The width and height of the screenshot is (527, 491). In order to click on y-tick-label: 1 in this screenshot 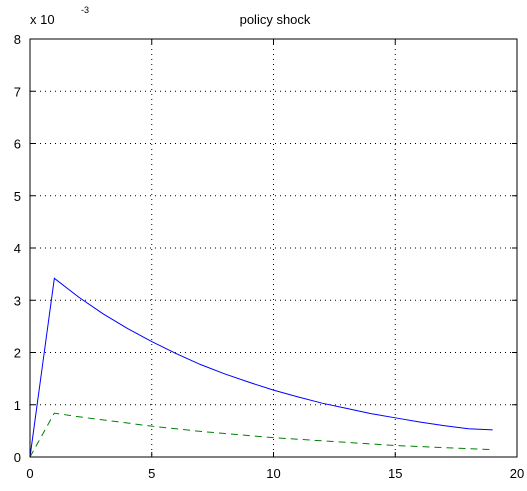, I will do `click(17, 405)`.